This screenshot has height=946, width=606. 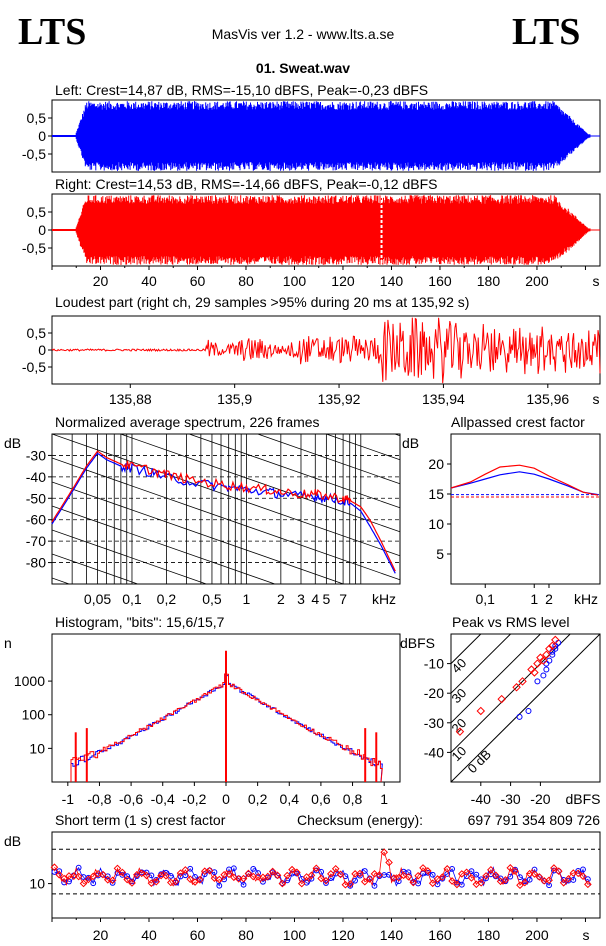 I want to click on left-wave-ytick-label: 0,5, so click(x=37, y=118).